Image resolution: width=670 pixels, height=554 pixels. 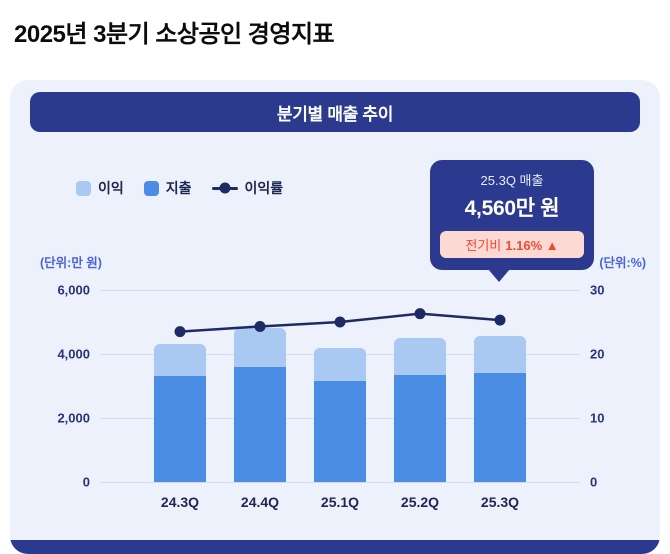 What do you see at coordinates (73, 418) in the screenshot?
I see `y-axis-left-tick: 2,000` at bounding box center [73, 418].